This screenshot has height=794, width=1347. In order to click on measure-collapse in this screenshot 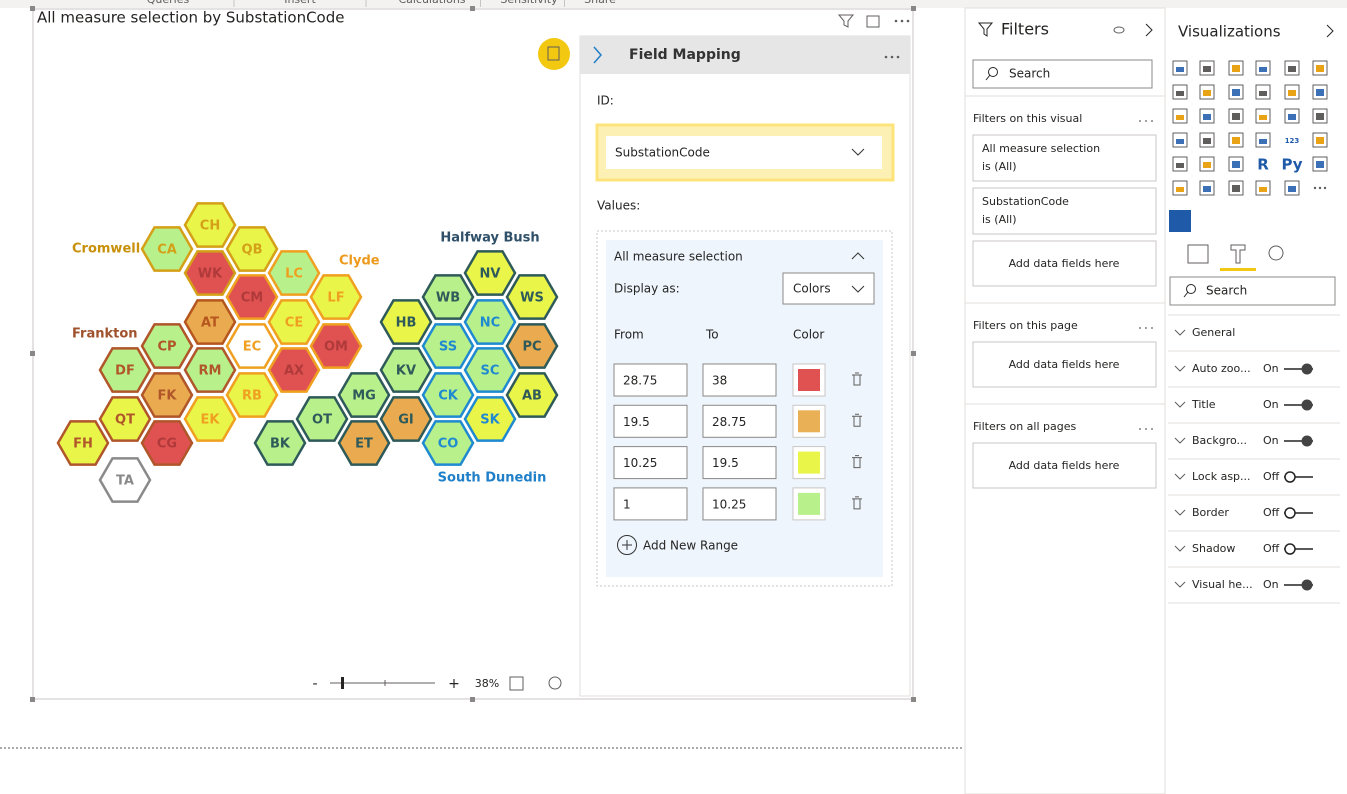, I will do `click(858, 256)`.